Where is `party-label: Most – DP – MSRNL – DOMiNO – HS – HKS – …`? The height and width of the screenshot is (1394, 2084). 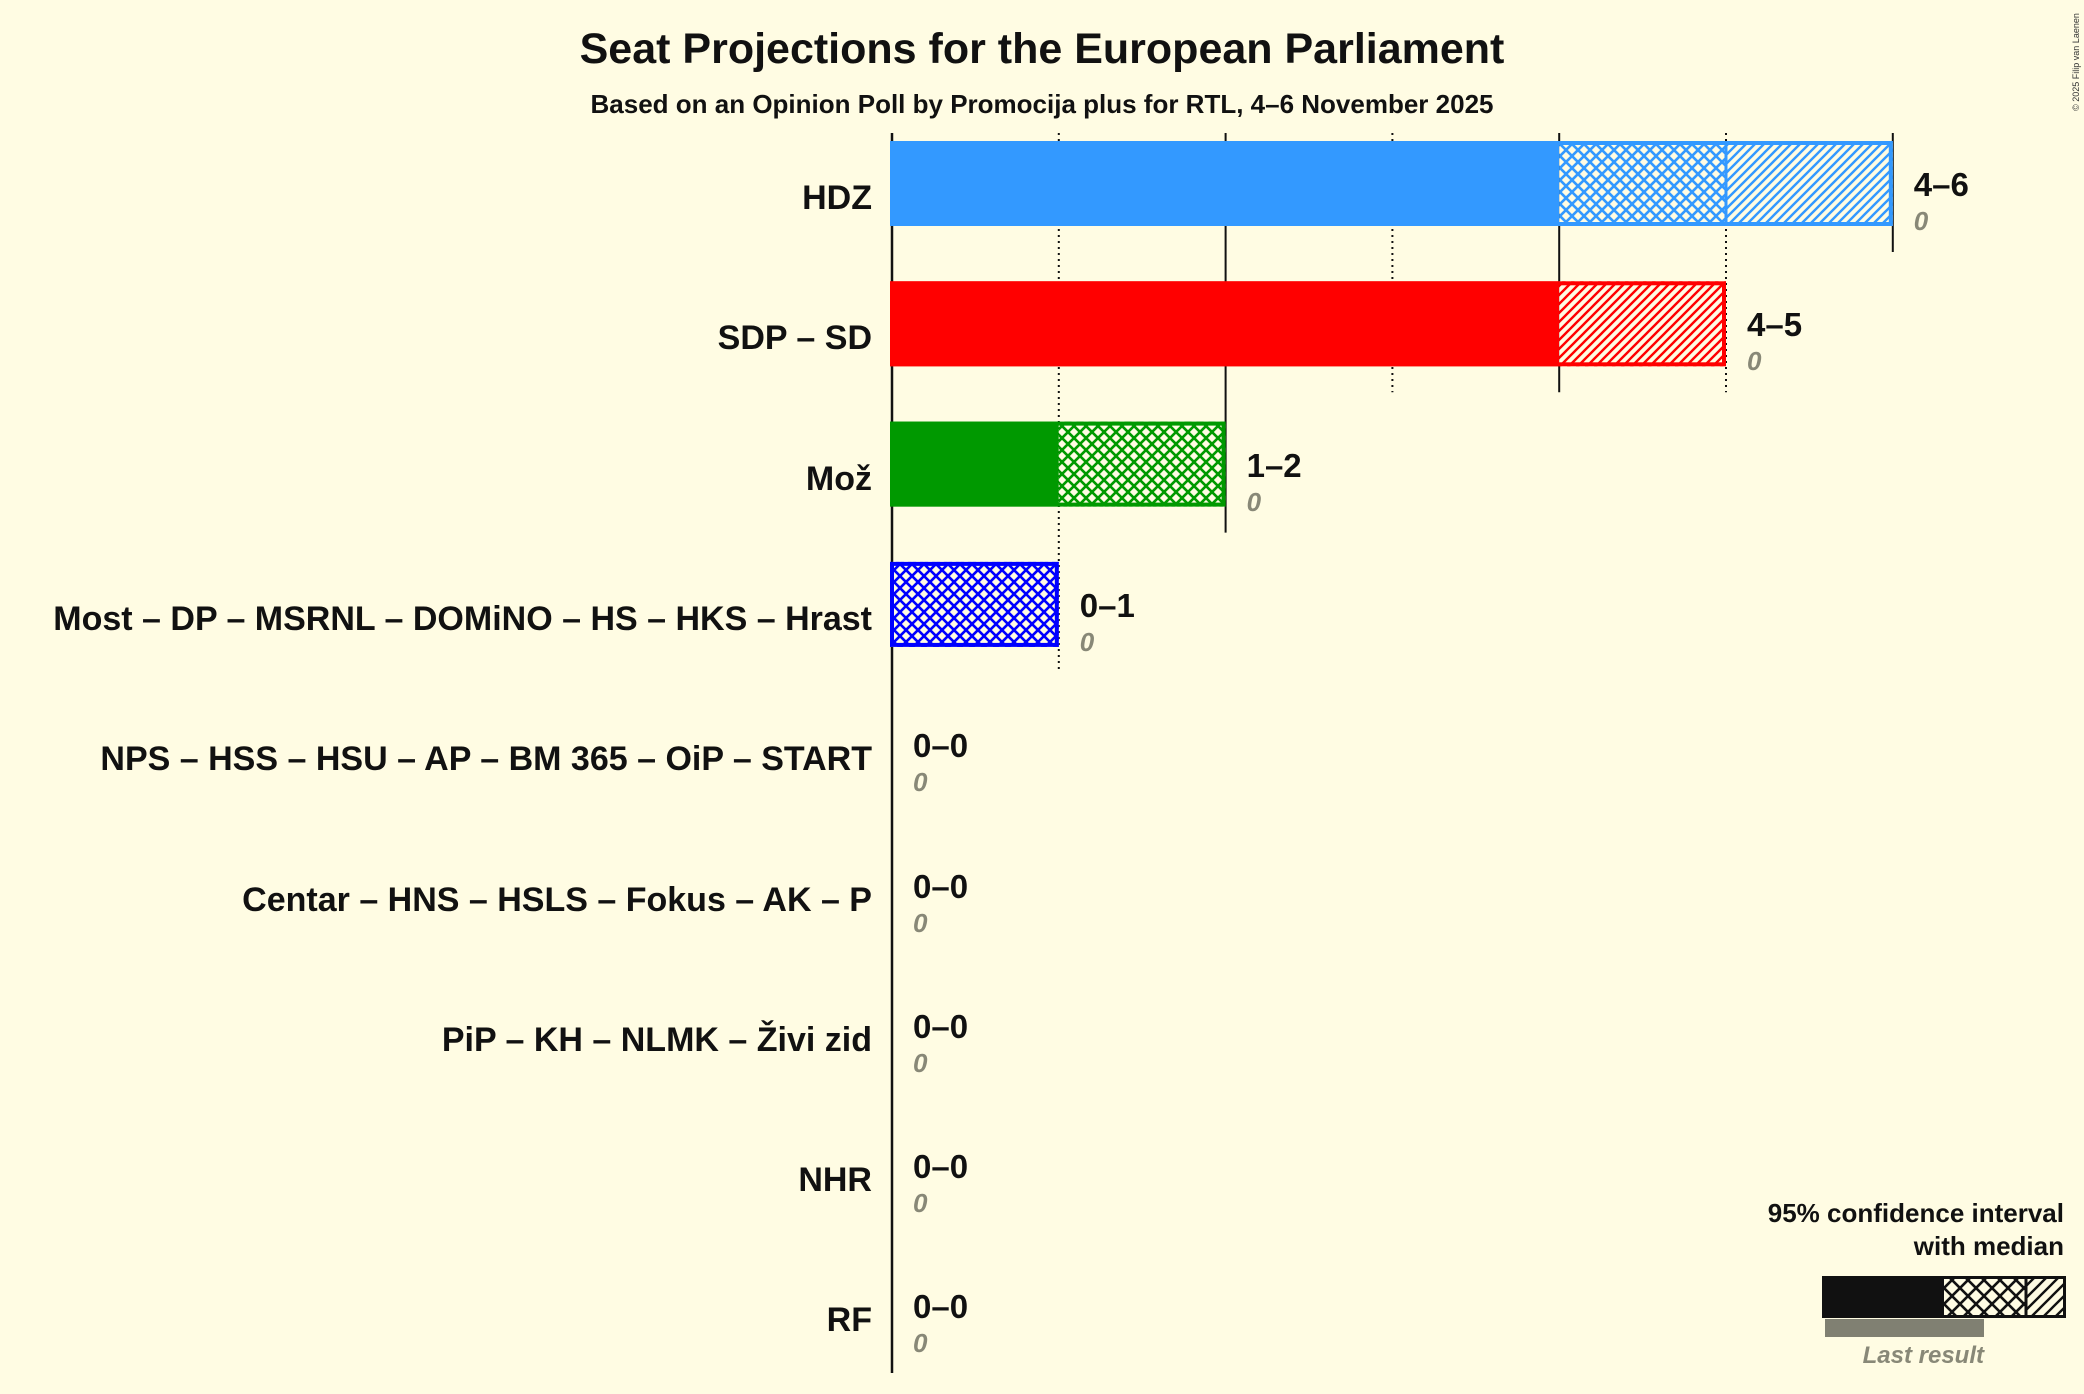 party-label: Most – DP – MSRNL – DOMiNO – HS – HKS – … is located at coordinates (462, 618).